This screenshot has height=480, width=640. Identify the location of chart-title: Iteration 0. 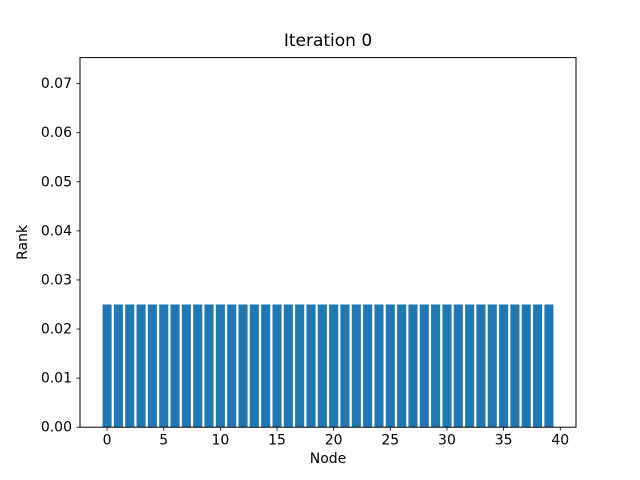
(328, 41).